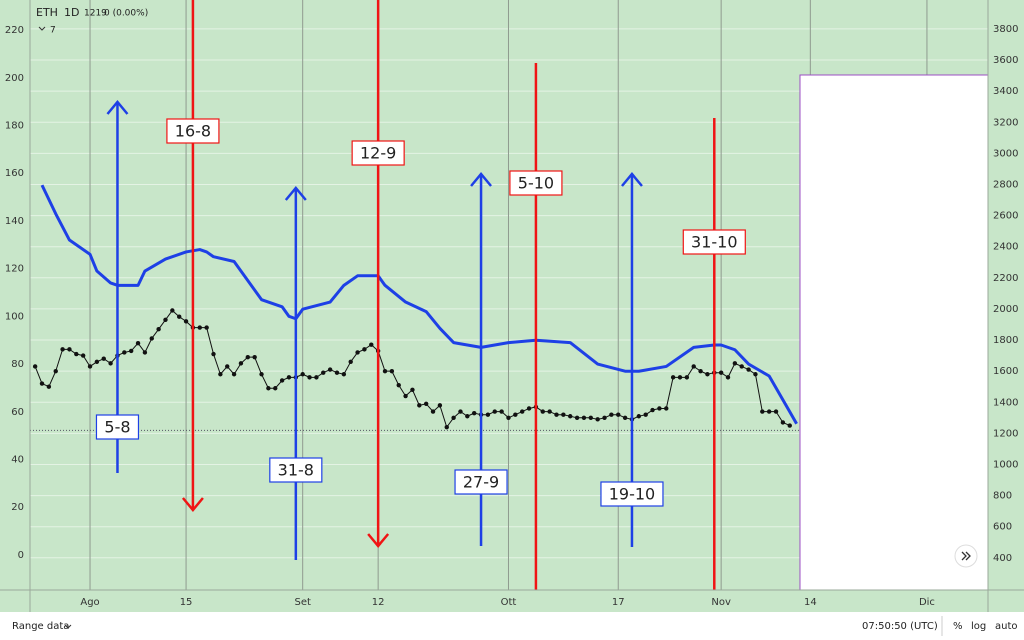  Describe the element at coordinates (295, 193) in the screenshot. I see `arrow-head` at that location.